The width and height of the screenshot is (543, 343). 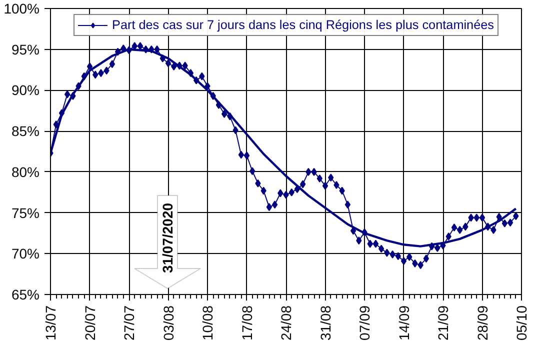 I want to click on y-tick-label: 95%, so click(x=25, y=49).